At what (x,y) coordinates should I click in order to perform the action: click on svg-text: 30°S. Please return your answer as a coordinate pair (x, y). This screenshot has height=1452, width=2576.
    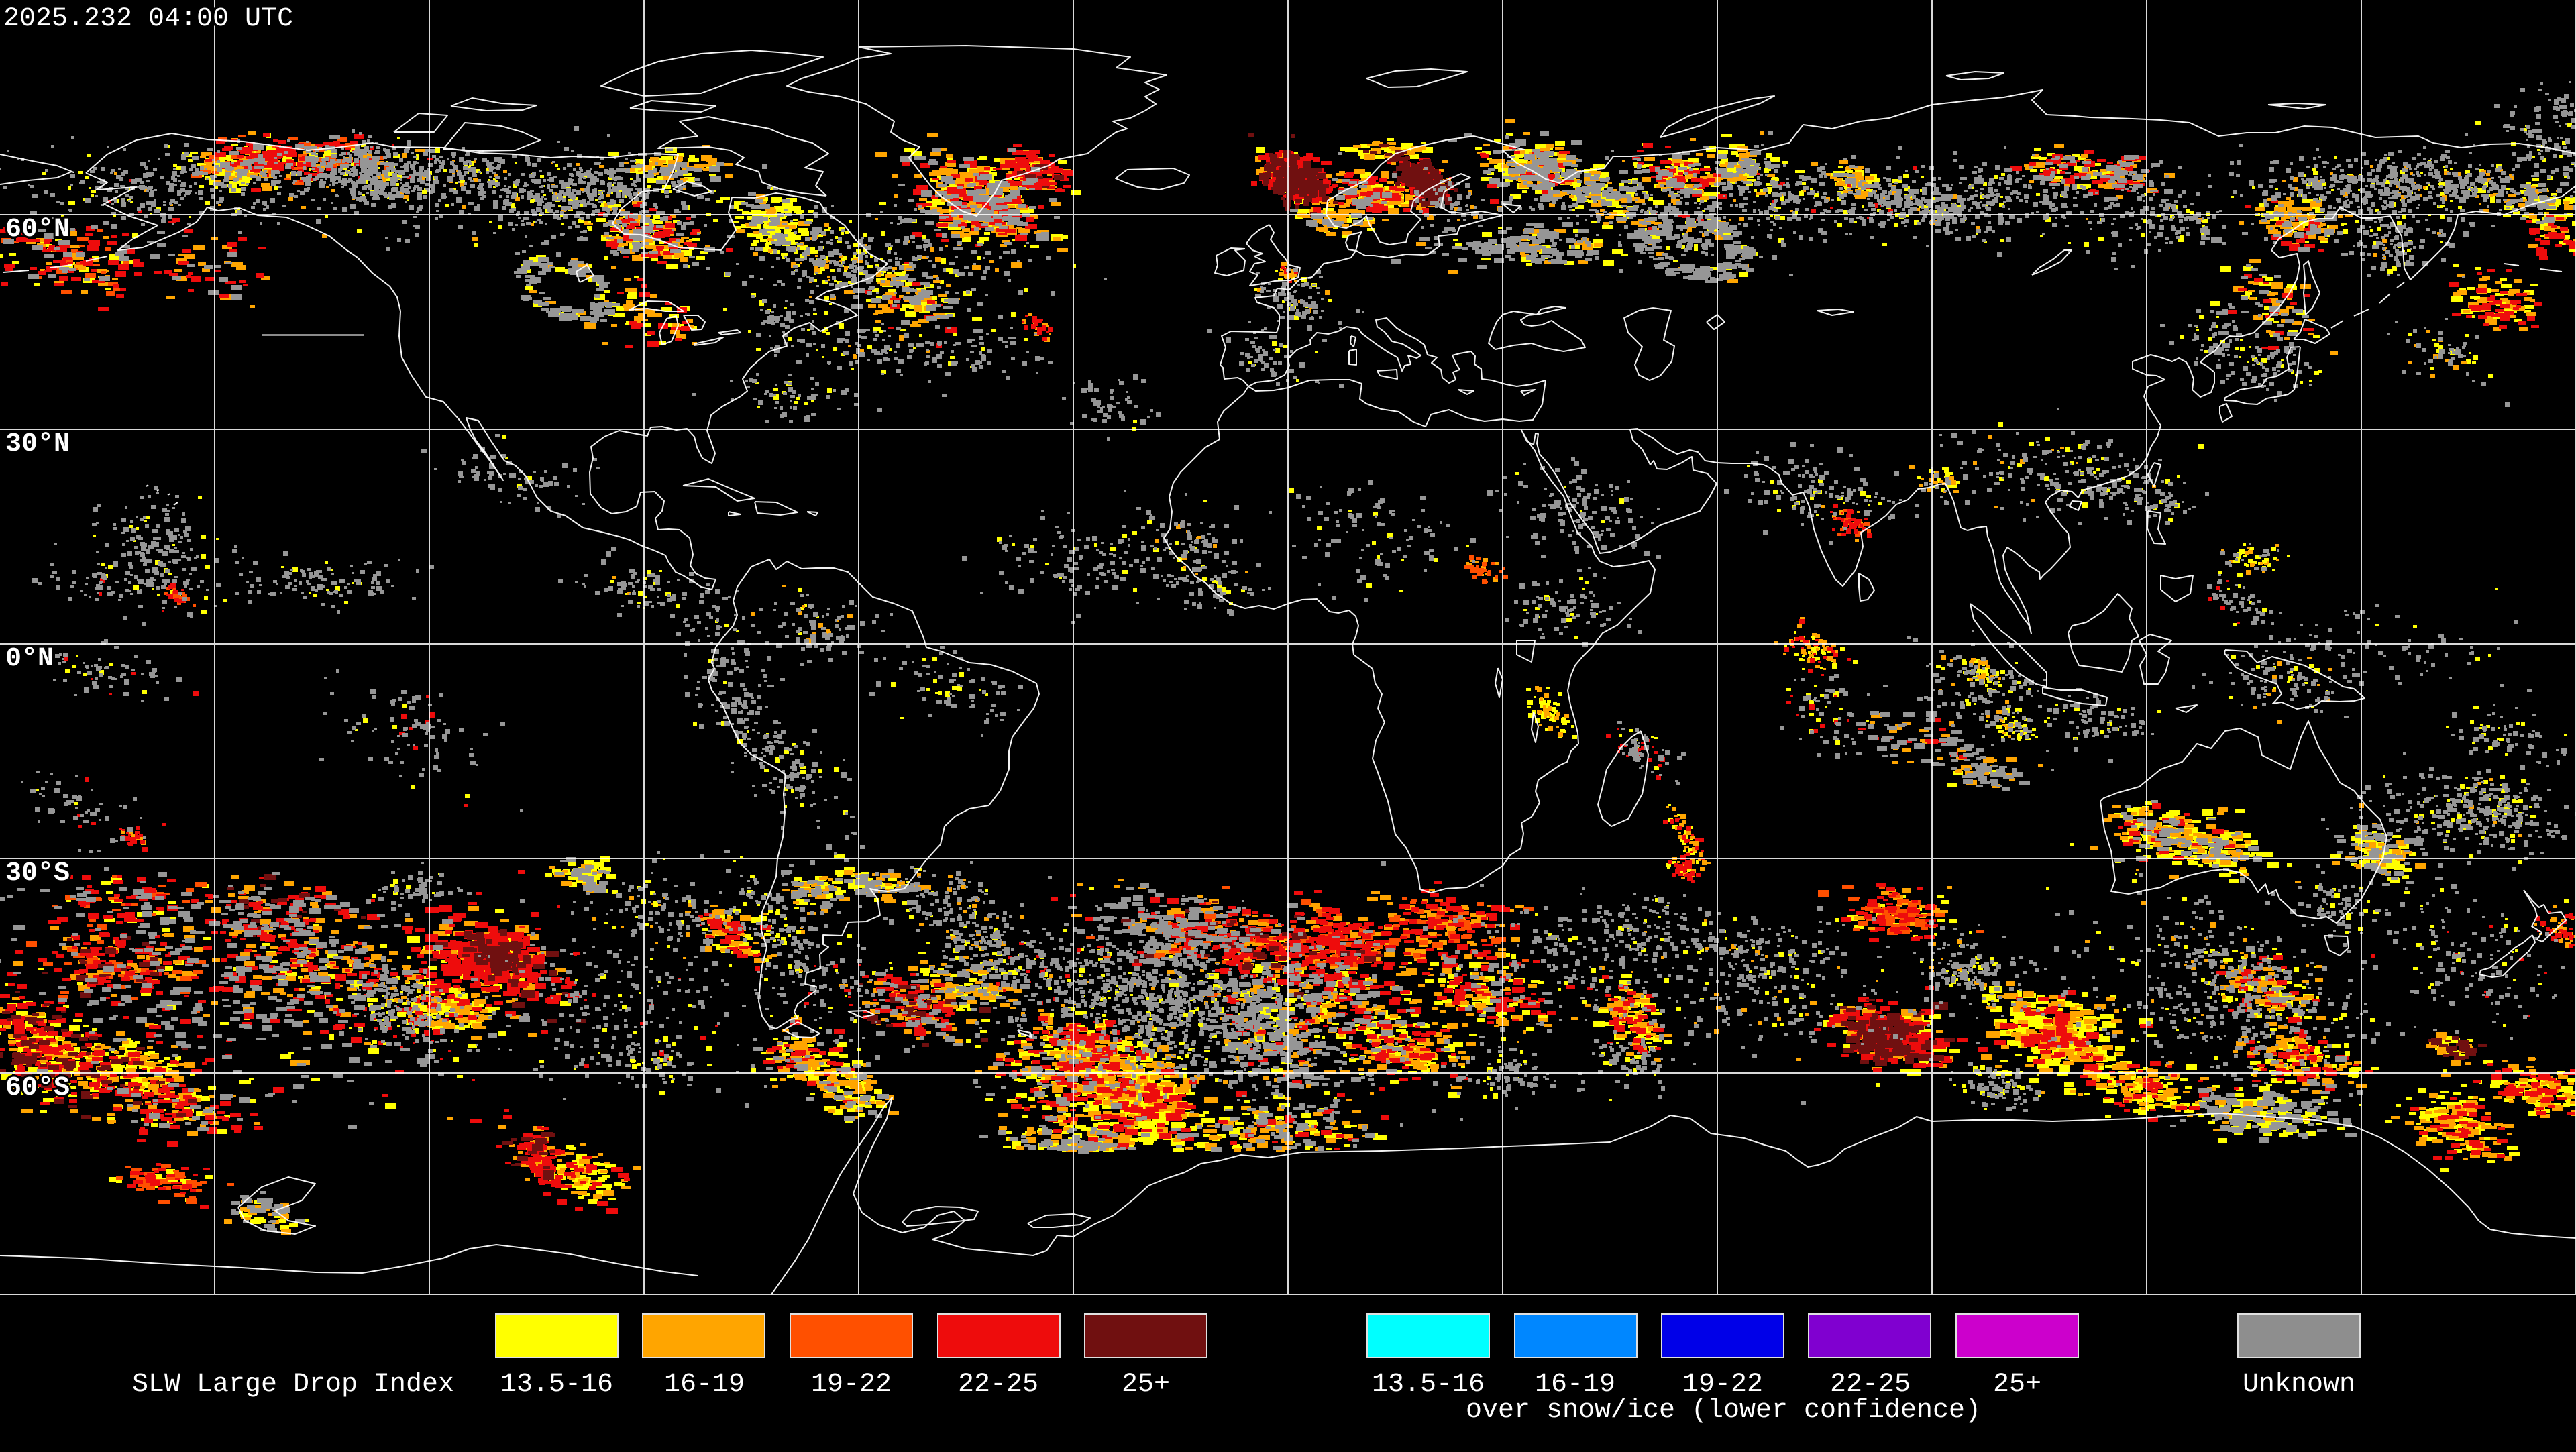
    Looking at the image, I should click on (37, 873).